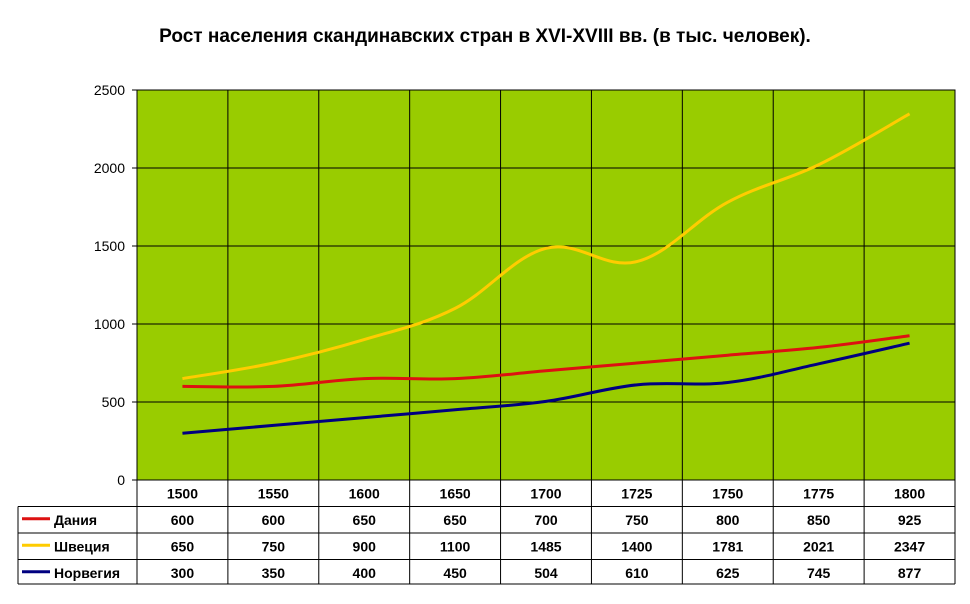 The width and height of the screenshot is (970, 604). What do you see at coordinates (818, 493) in the screenshot?
I see `x-tick-label: 1775` at bounding box center [818, 493].